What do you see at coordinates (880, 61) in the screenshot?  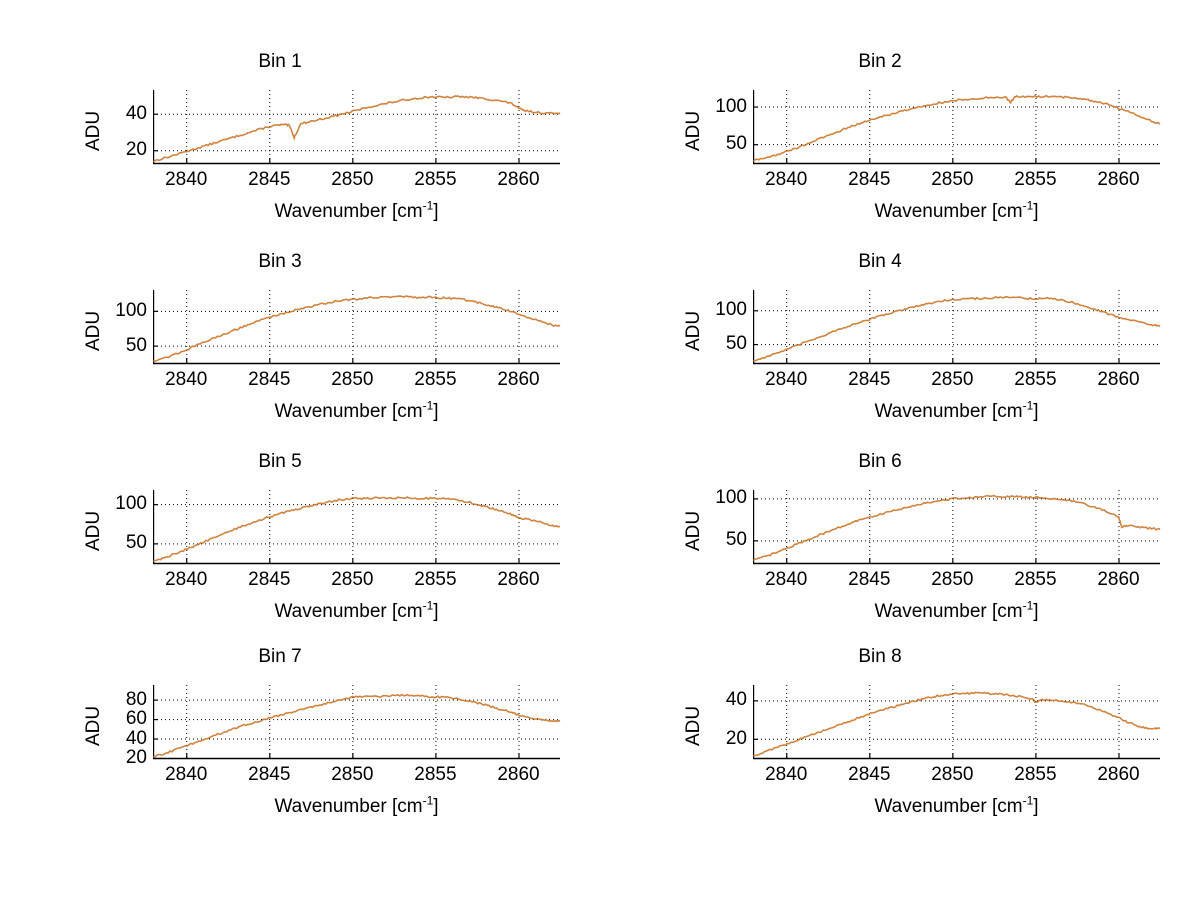 I see `panel-title: Bin 2` at bounding box center [880, 61].